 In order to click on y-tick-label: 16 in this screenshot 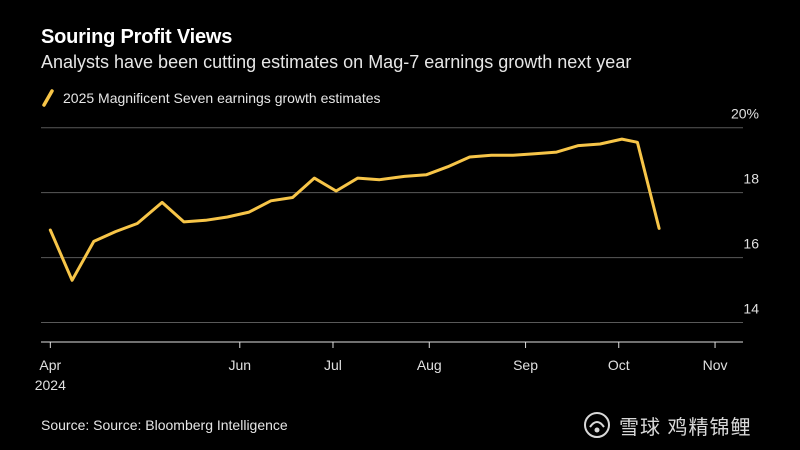, I will do `click(751, 244)`.